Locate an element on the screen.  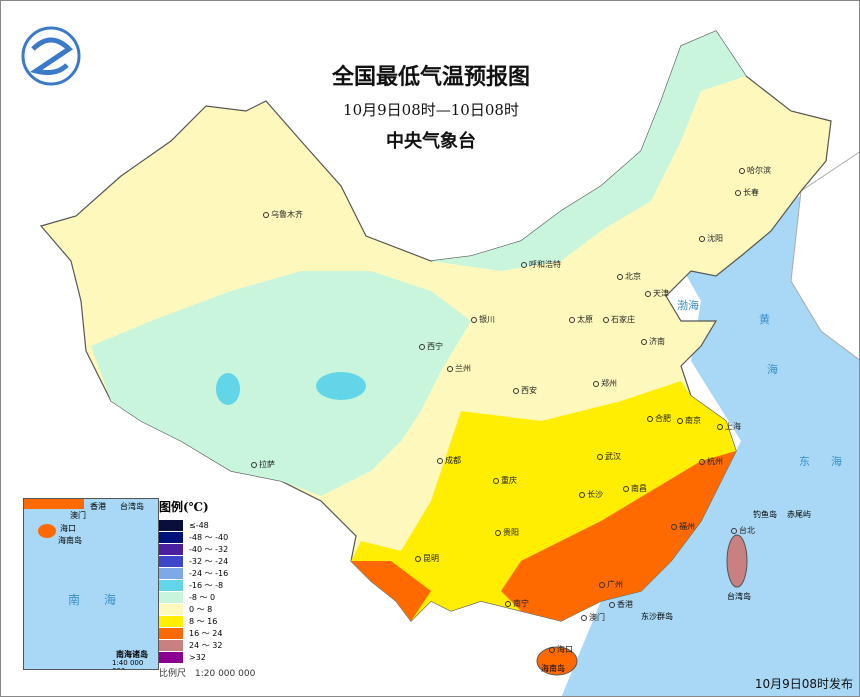
city-label: 合肥 is located at coordinates (659, 418).